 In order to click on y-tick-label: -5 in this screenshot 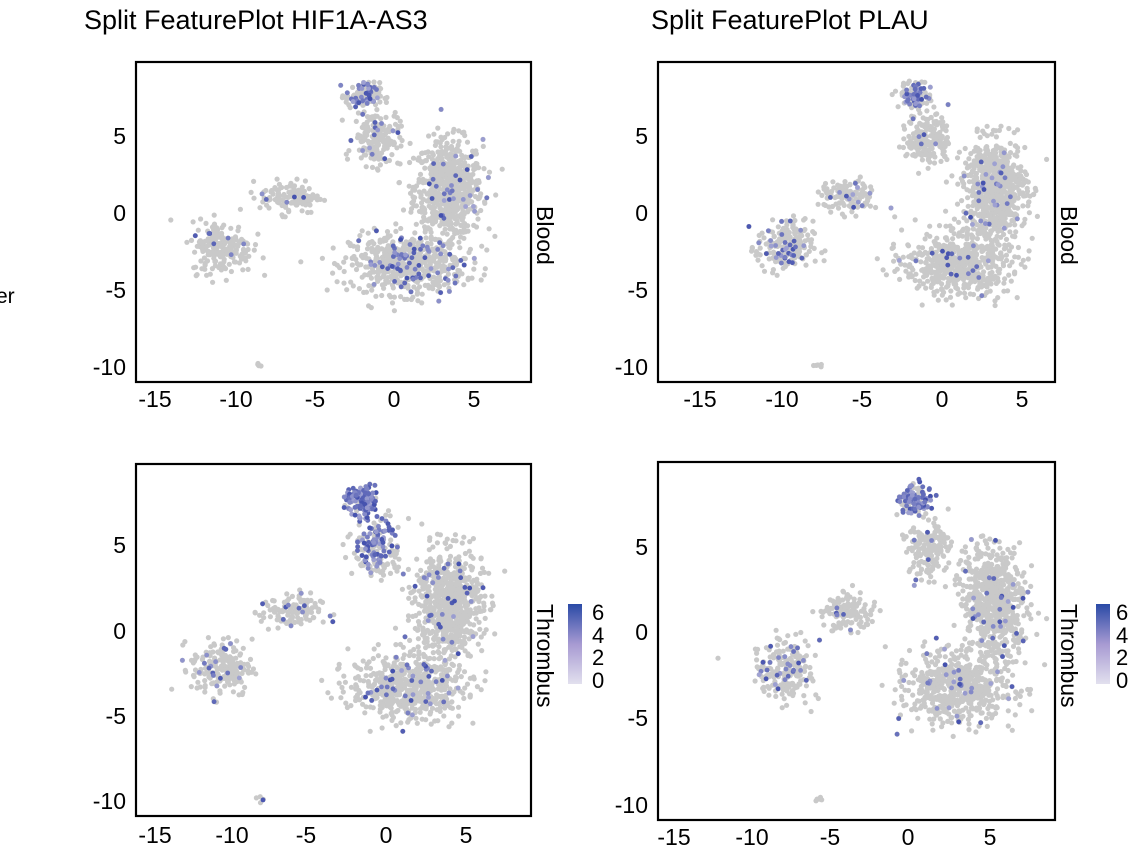, I will do `click(116, 716)`.